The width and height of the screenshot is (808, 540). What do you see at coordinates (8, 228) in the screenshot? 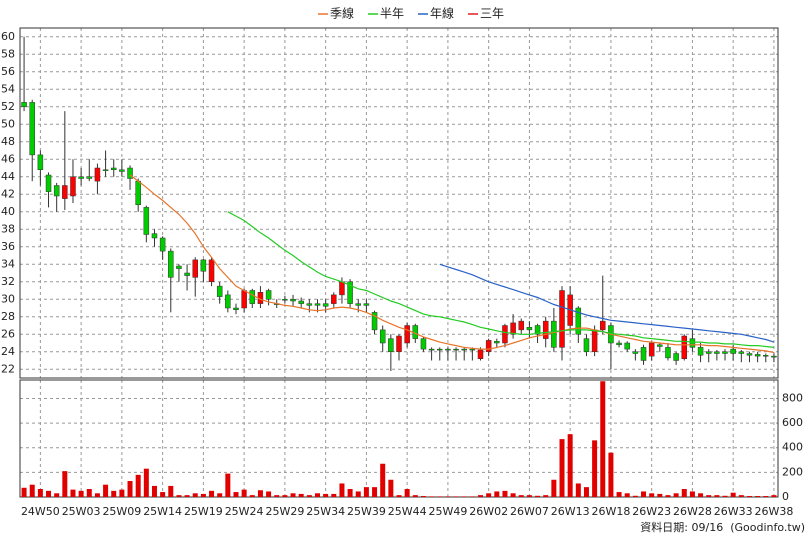
I see `y-tick-label: 38` at bounding box center [8, 228].